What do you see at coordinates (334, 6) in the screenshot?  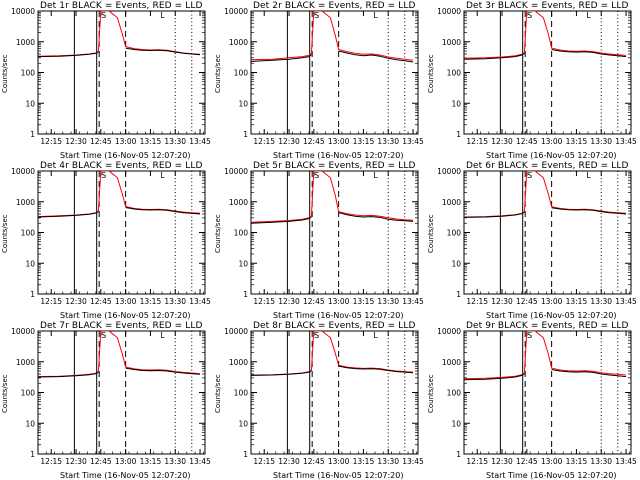 I see `panel-title: Det 2r BLACK = Events, RED = LLD` at bounding box center [334, 6].